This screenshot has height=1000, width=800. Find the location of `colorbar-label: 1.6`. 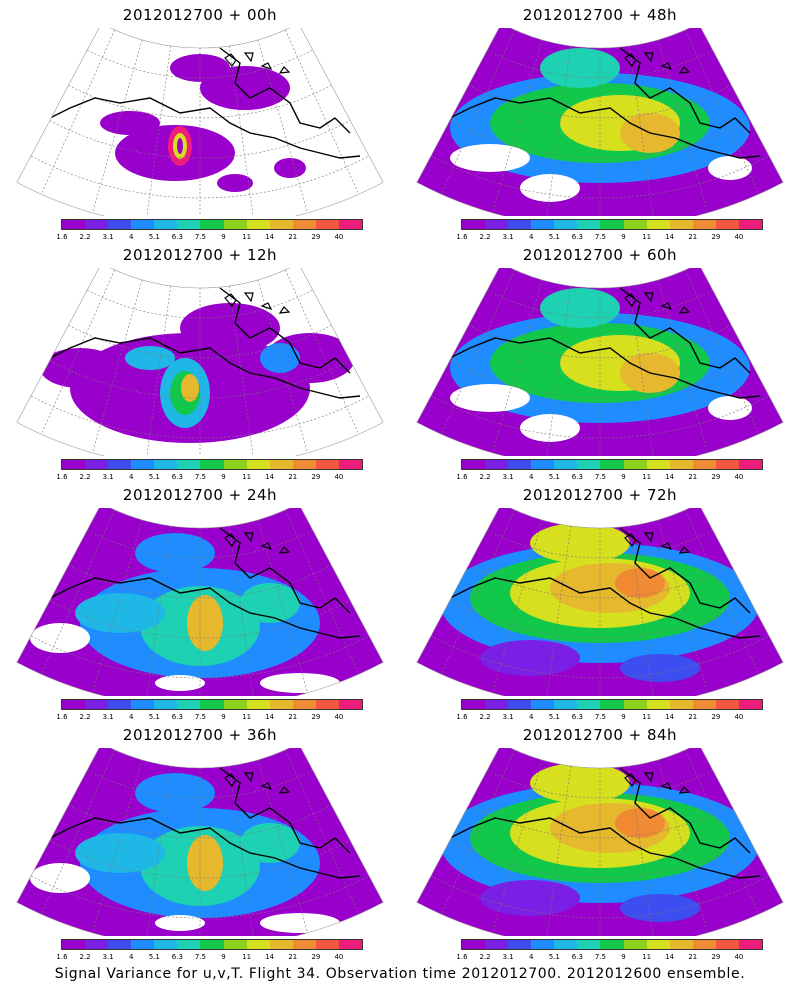

colorbar-label: 1.6 is located at coordinates (462, 717).